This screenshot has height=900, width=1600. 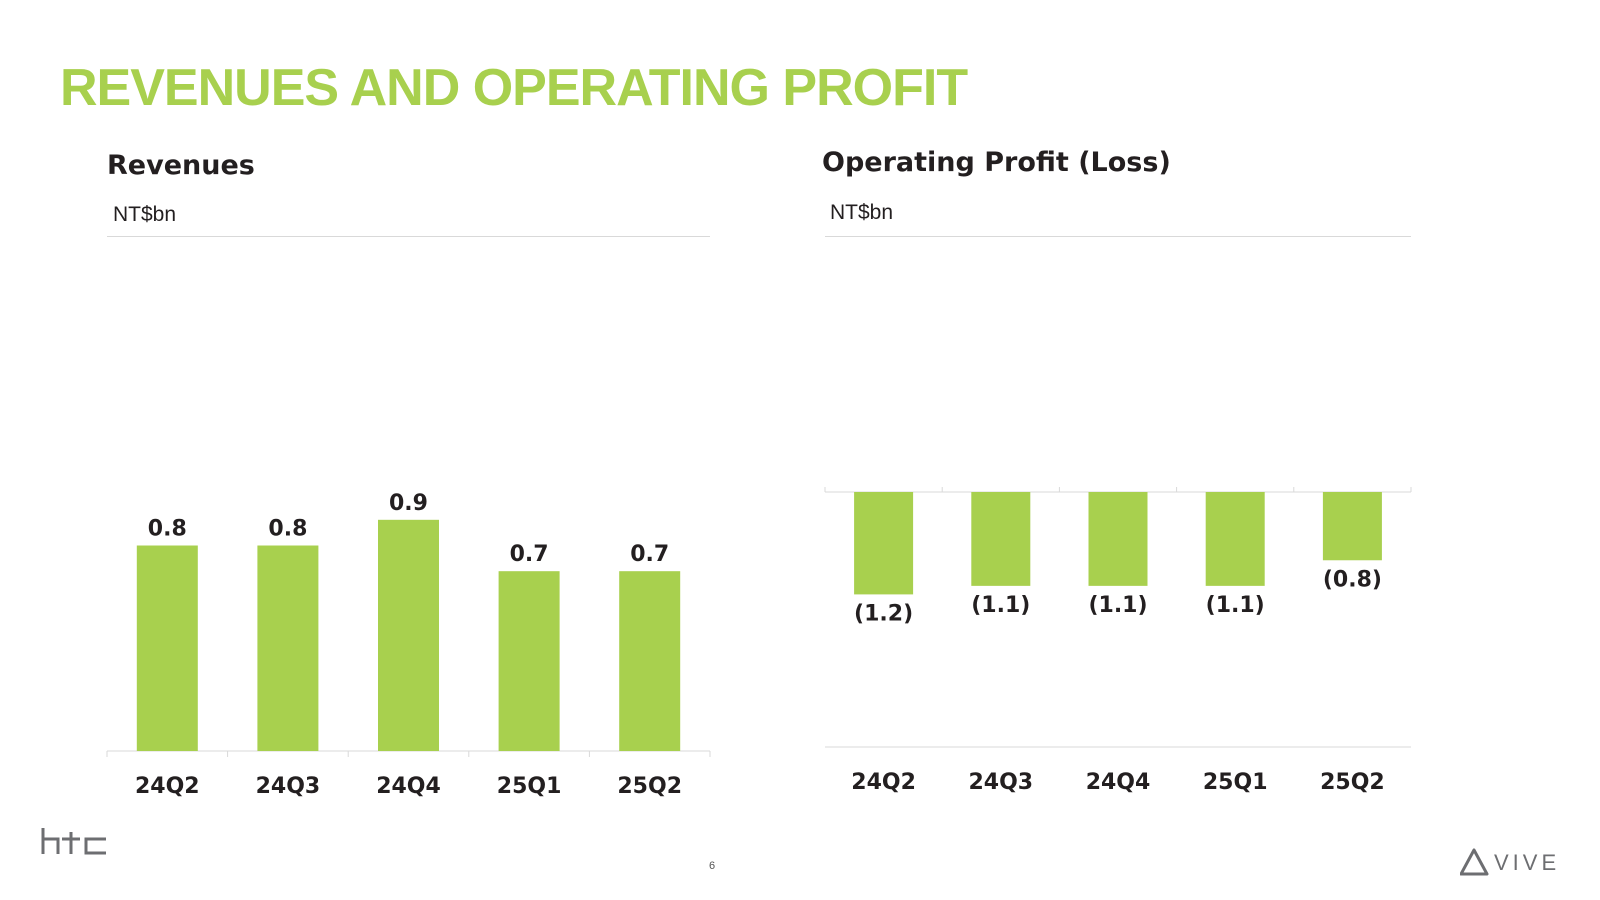 I want to click on revenues-category-label: 25Q2, so click(x=649, y=786).